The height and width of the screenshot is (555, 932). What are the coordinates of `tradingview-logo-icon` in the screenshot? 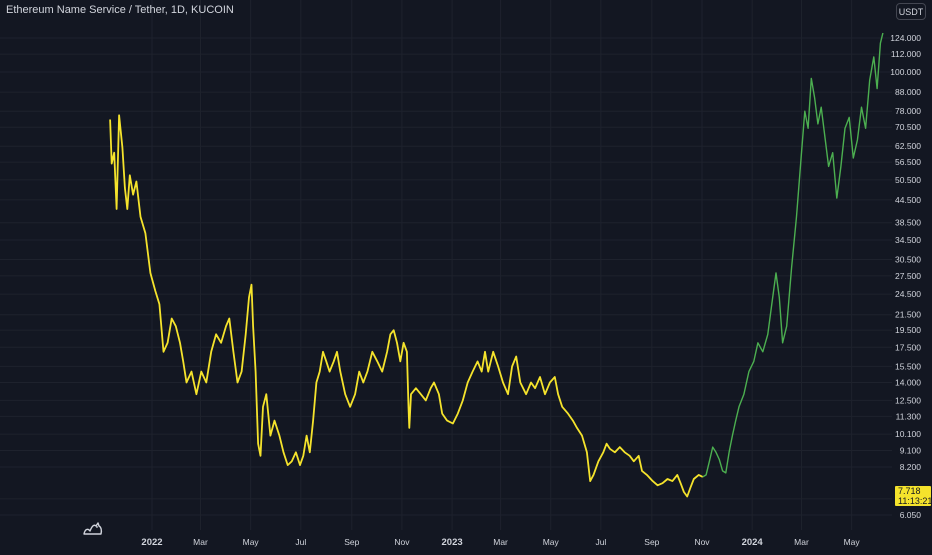 It's located at (93, 530).